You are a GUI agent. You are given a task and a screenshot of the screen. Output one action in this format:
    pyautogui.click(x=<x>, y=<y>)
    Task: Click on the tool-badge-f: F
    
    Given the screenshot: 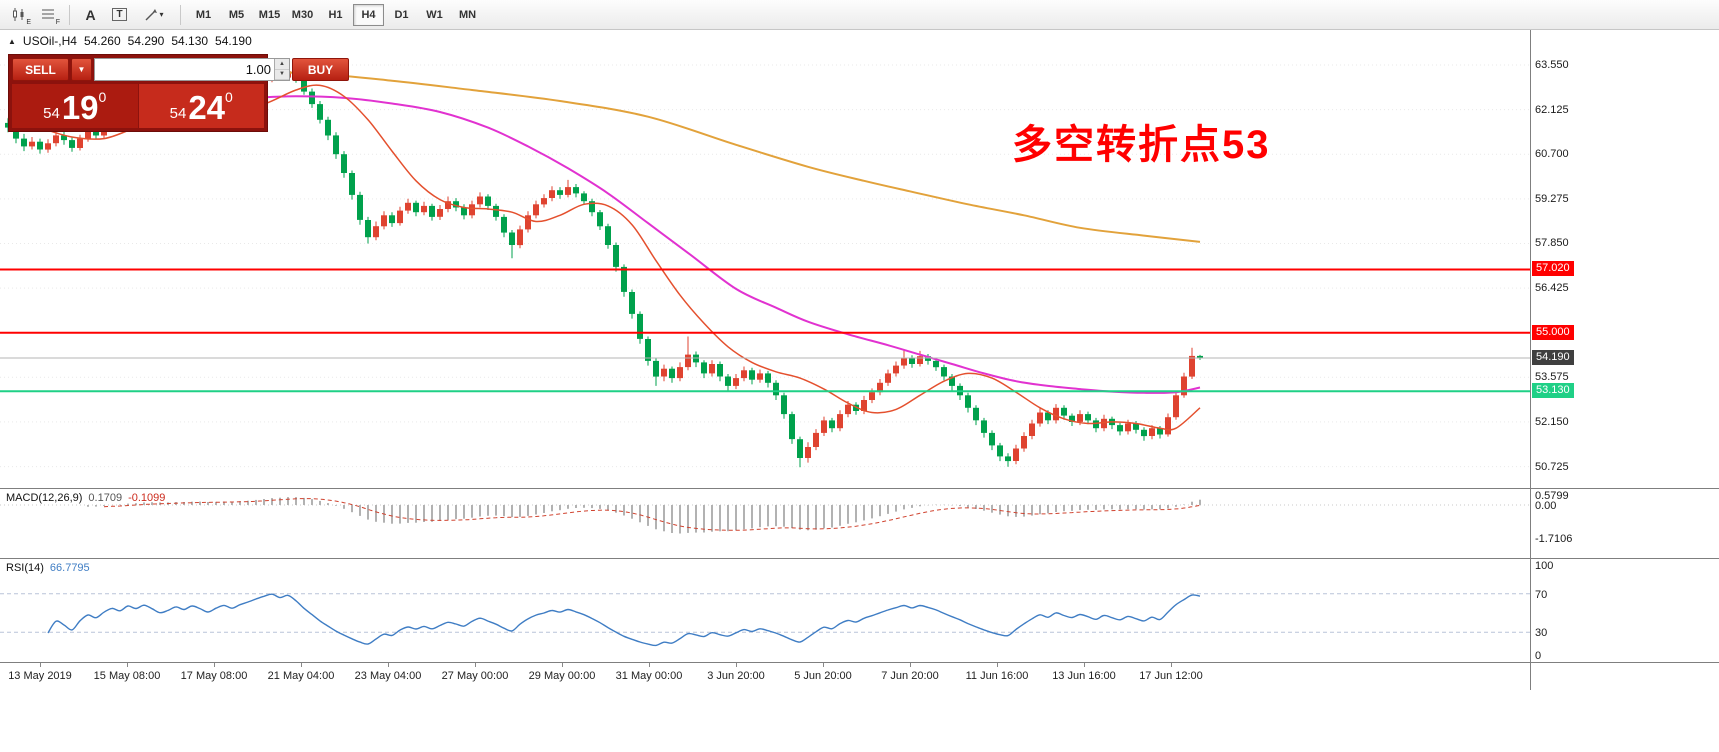 What is the action you would take?
    pyautogui.click(x=57, y=22)
    